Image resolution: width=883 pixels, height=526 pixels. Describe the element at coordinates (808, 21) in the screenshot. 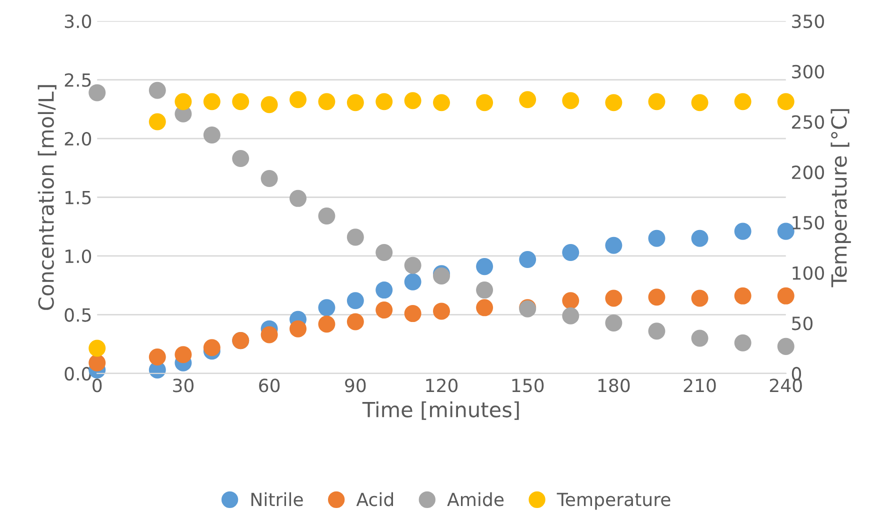

I see `y2-tick-label: 350` at that location.